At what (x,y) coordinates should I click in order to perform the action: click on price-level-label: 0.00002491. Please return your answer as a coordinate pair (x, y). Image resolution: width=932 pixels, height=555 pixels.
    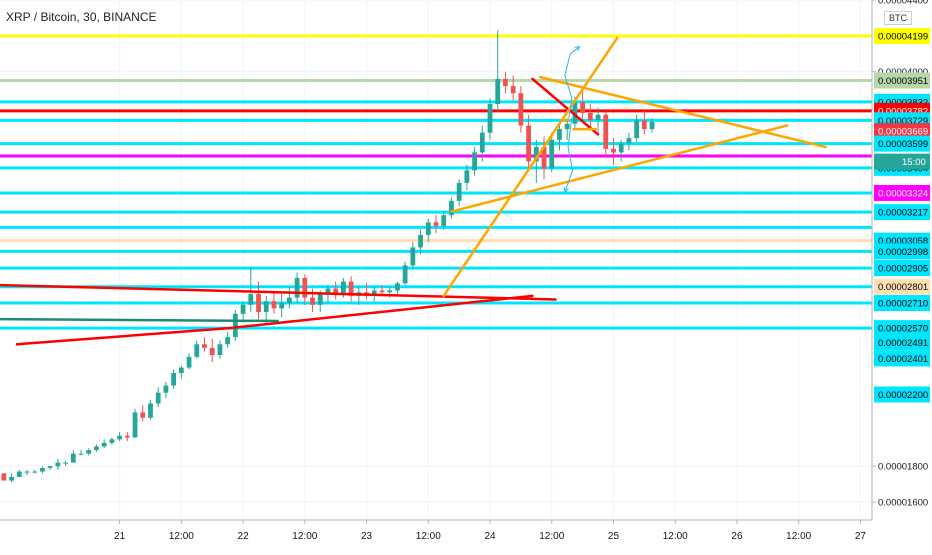
    Looking at the image, I should click on (903, 343).